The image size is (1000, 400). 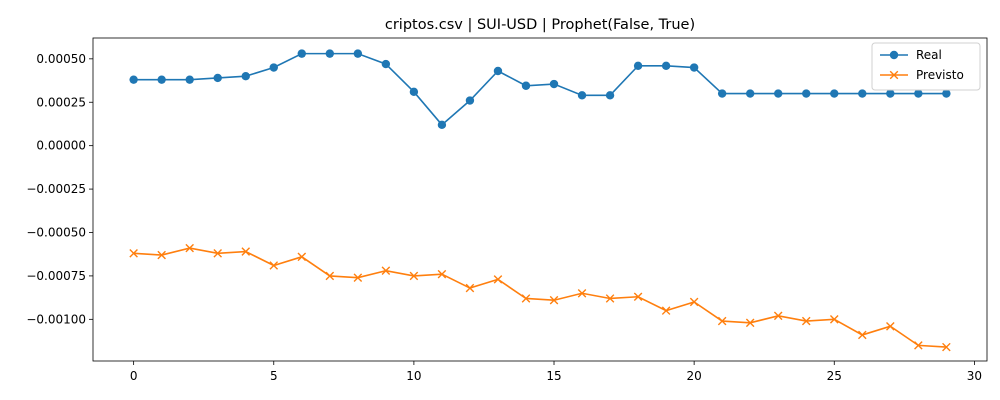 What do you see at coordinates (413, 376) in the screenshot?
I see `x-tick-label: 10` at bounding box center [413, 376].